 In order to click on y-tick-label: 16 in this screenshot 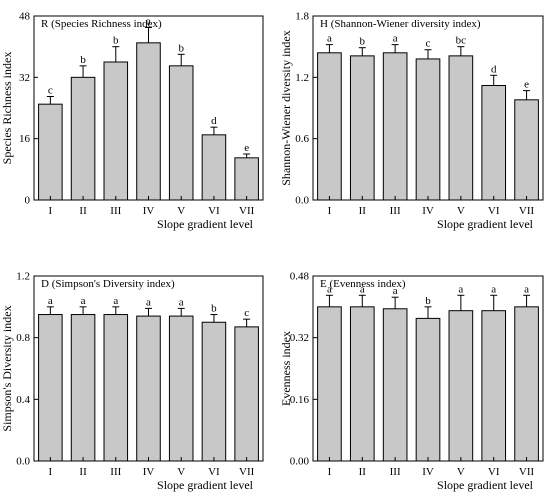, I will do `click(25, 139)`.